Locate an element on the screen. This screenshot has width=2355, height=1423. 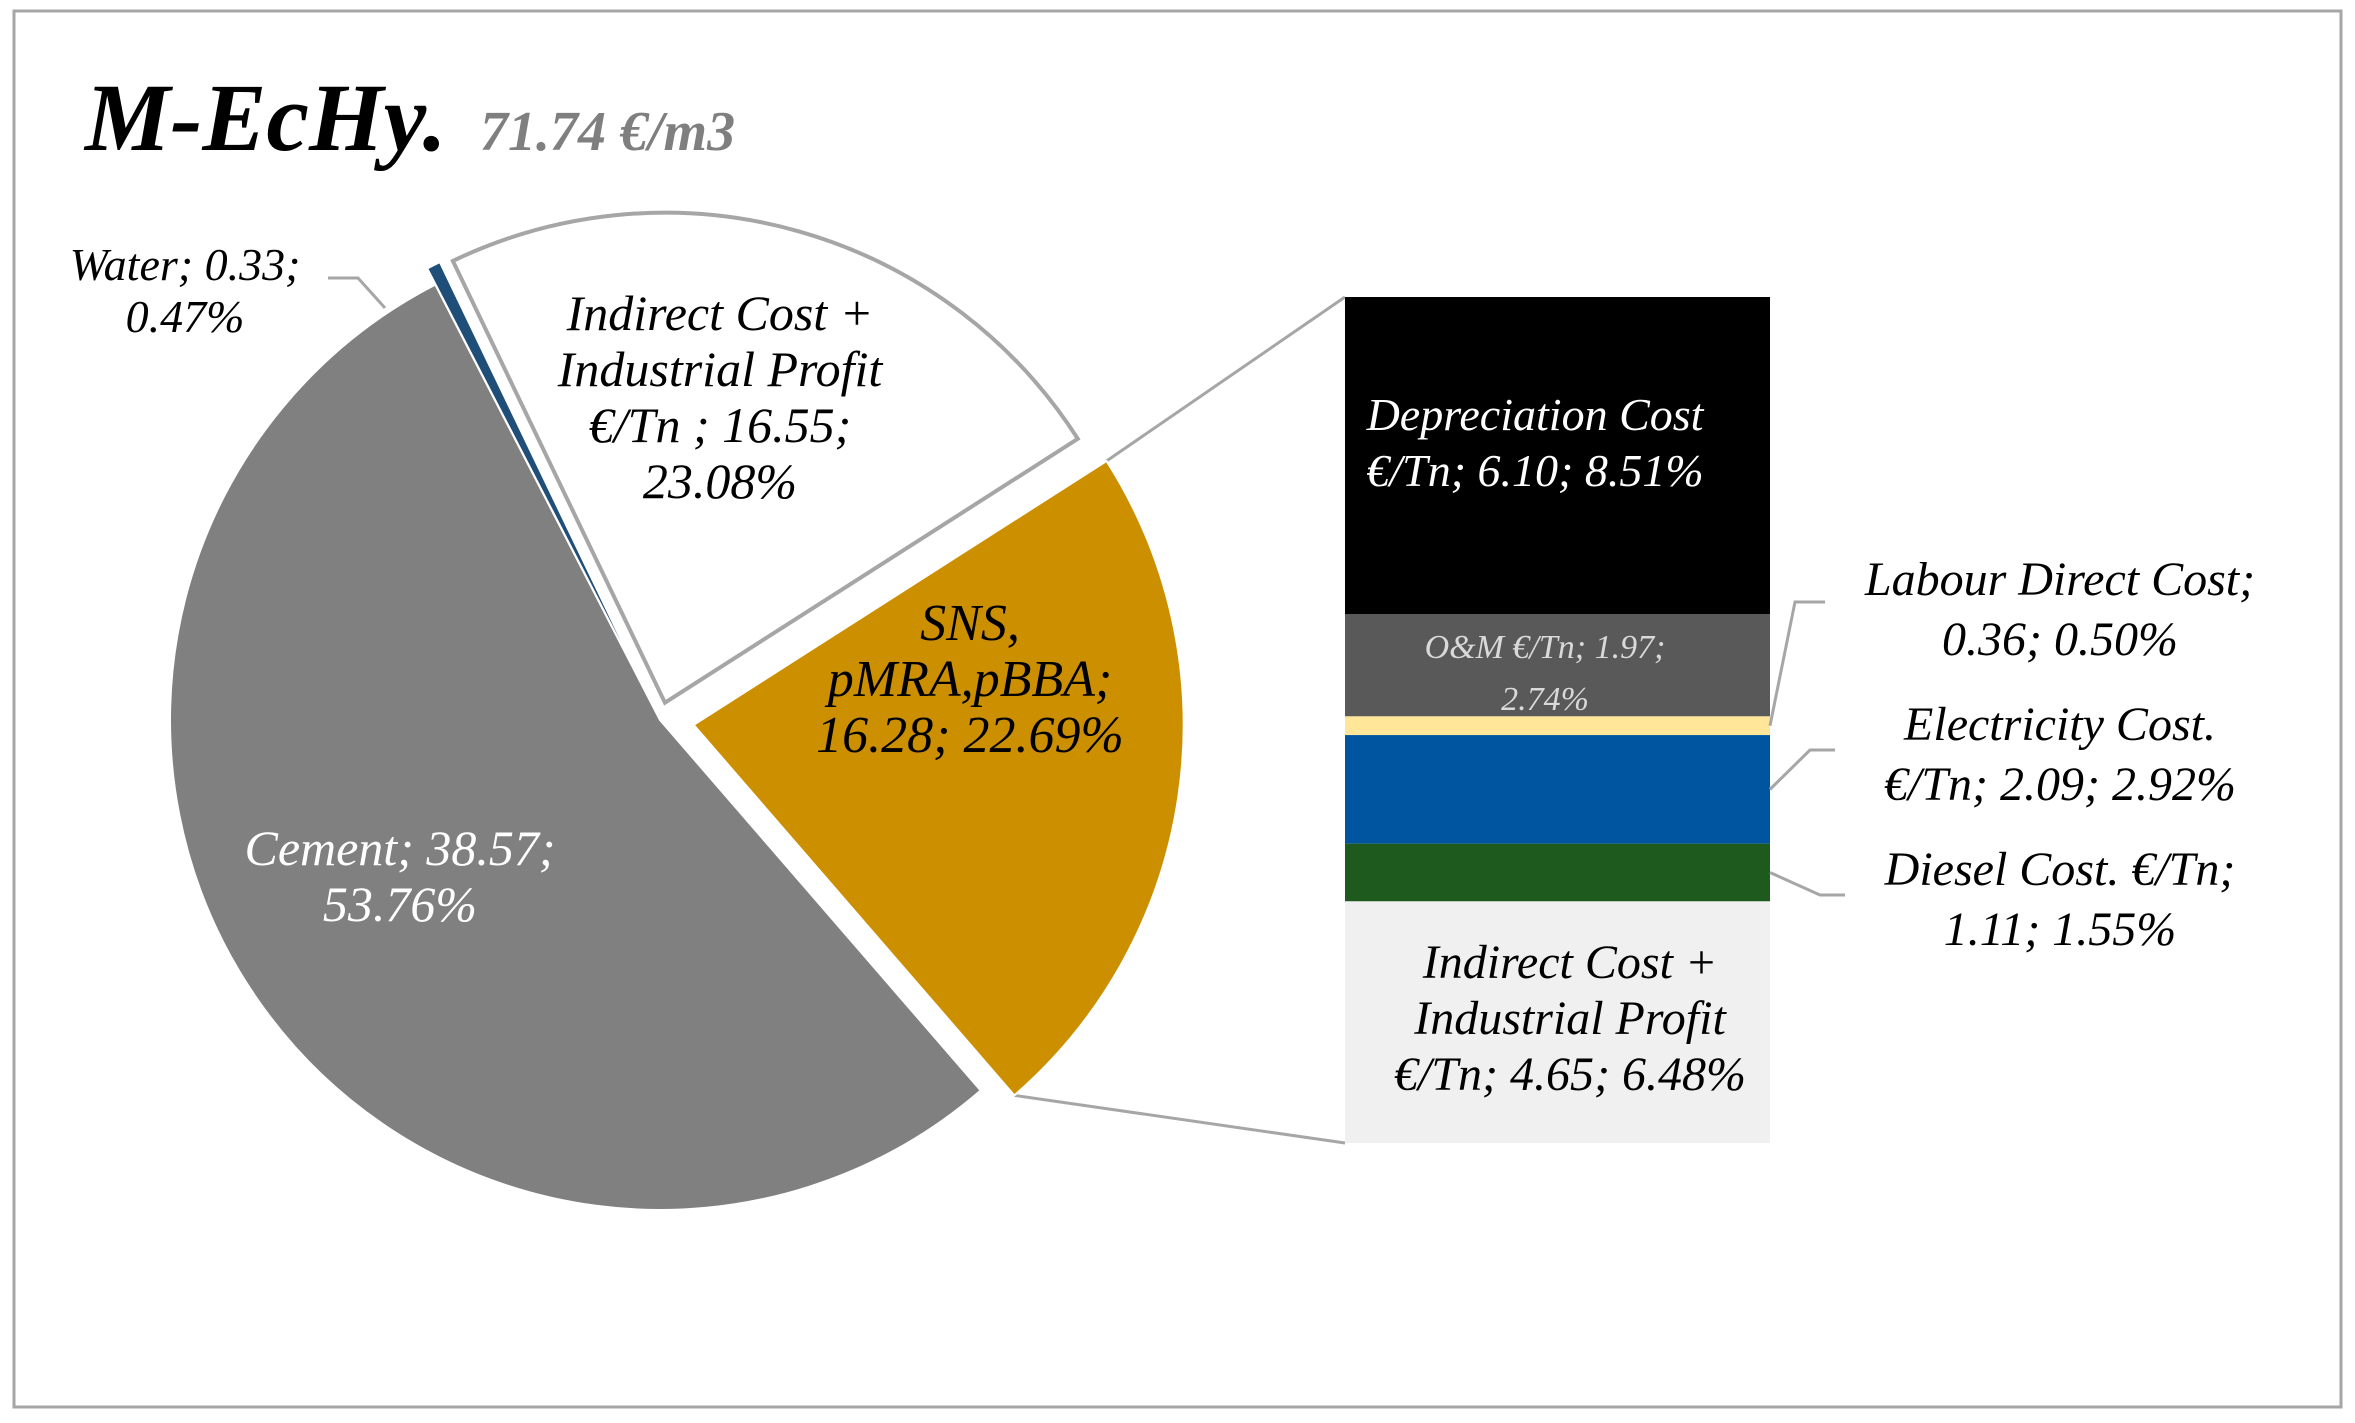
bar-segment-diesel-cost-tn is located at coordinates (1557, 872).